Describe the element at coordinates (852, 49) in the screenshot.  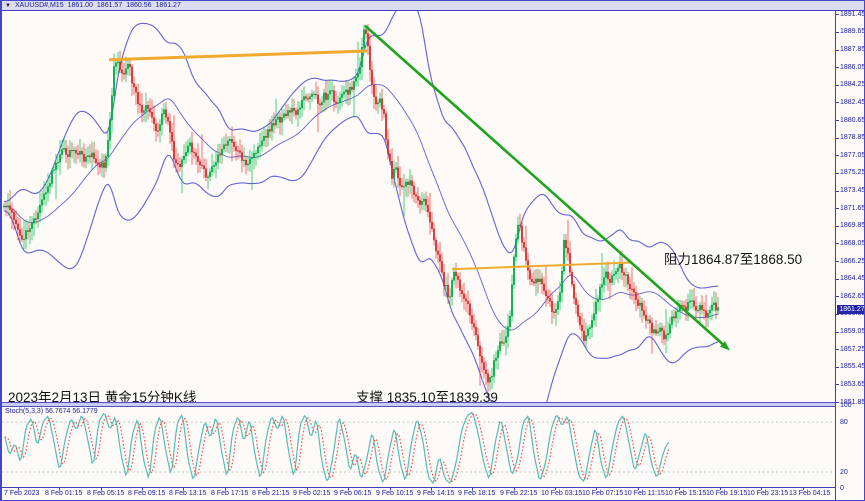
I see `price-axis-label: 1887.85` at that location.